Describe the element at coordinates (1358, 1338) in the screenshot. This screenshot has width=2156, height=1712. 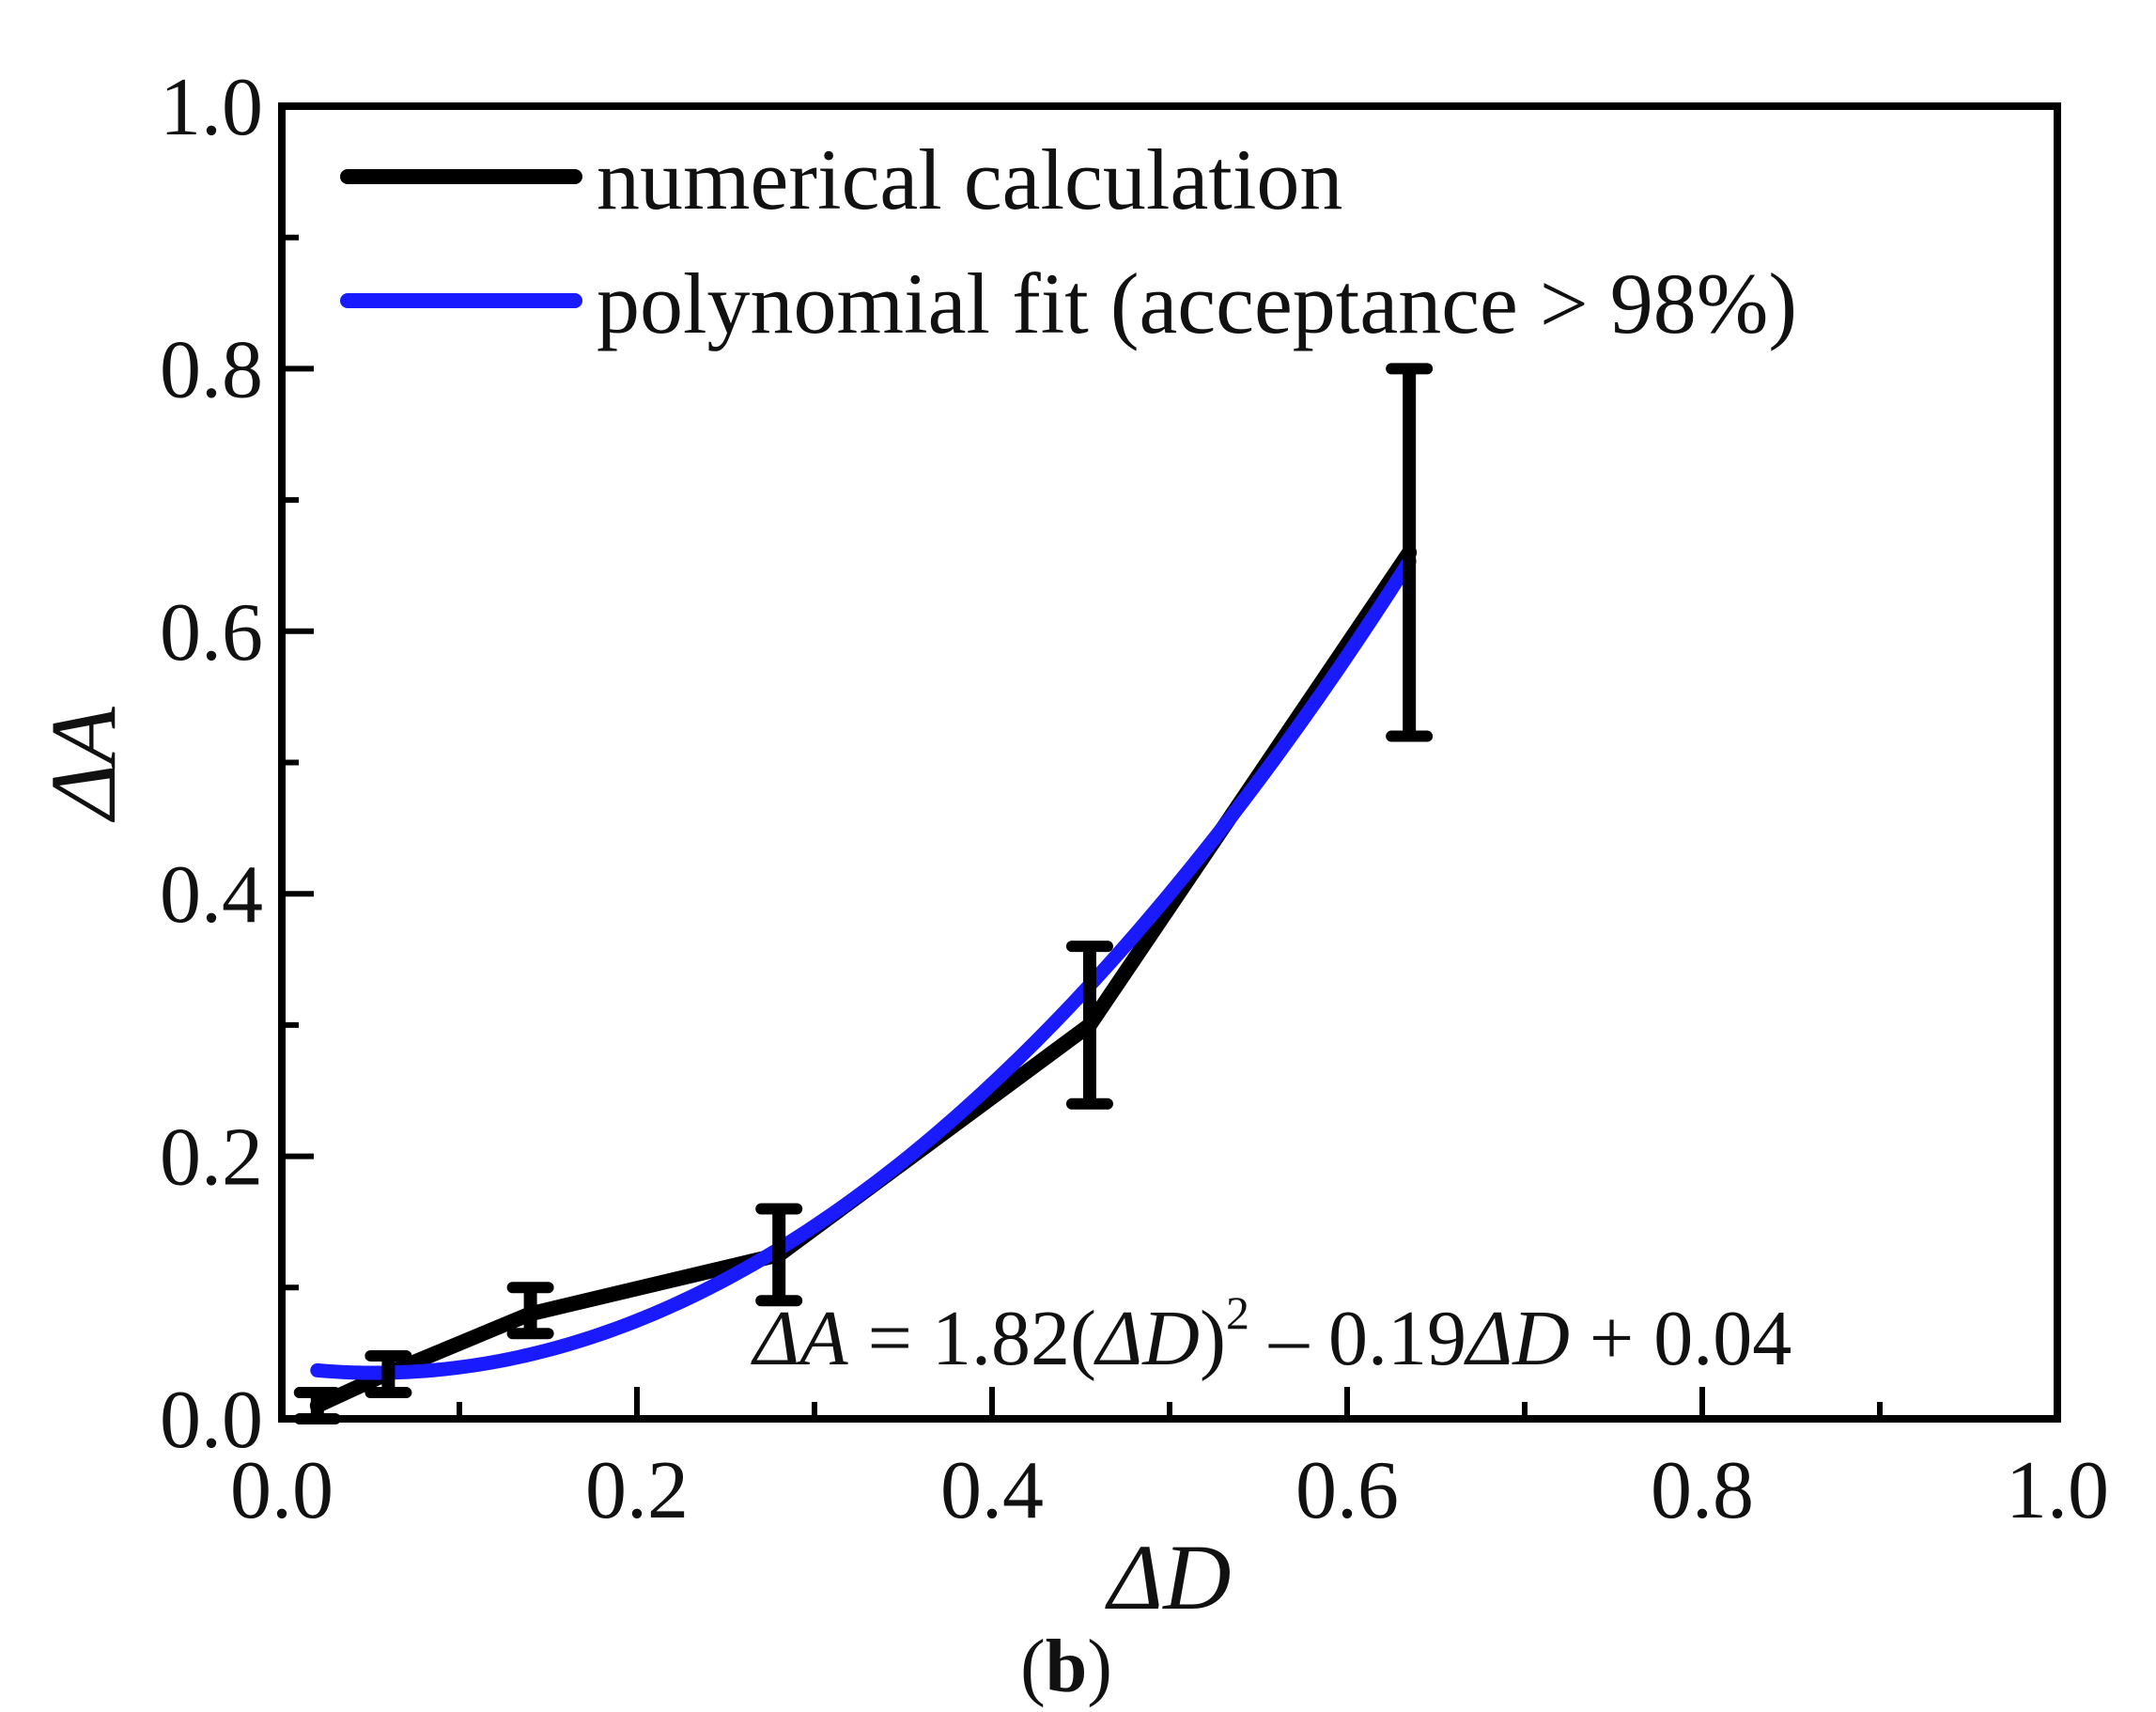
I see `equation-part-2: – 0.19` at that location.